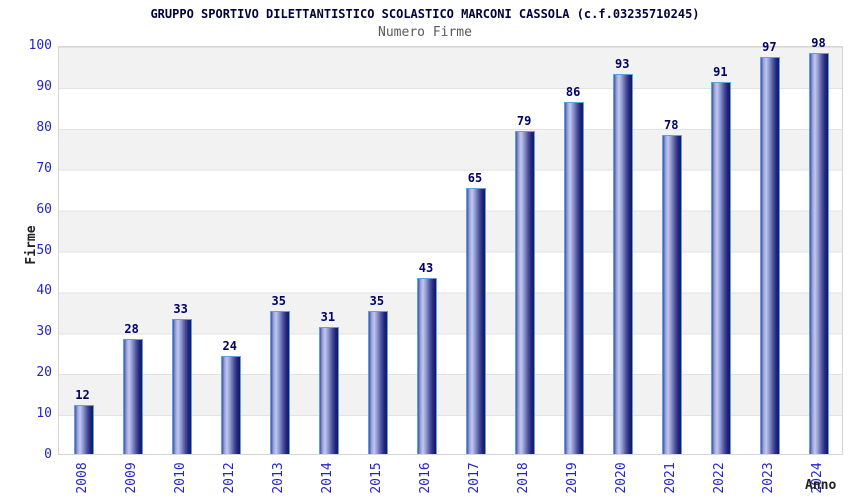 The image size is (850, 500). Describe the element at coordinates (376, 478) in the screenshot. I see `x-tick-label: 2015` at that location.